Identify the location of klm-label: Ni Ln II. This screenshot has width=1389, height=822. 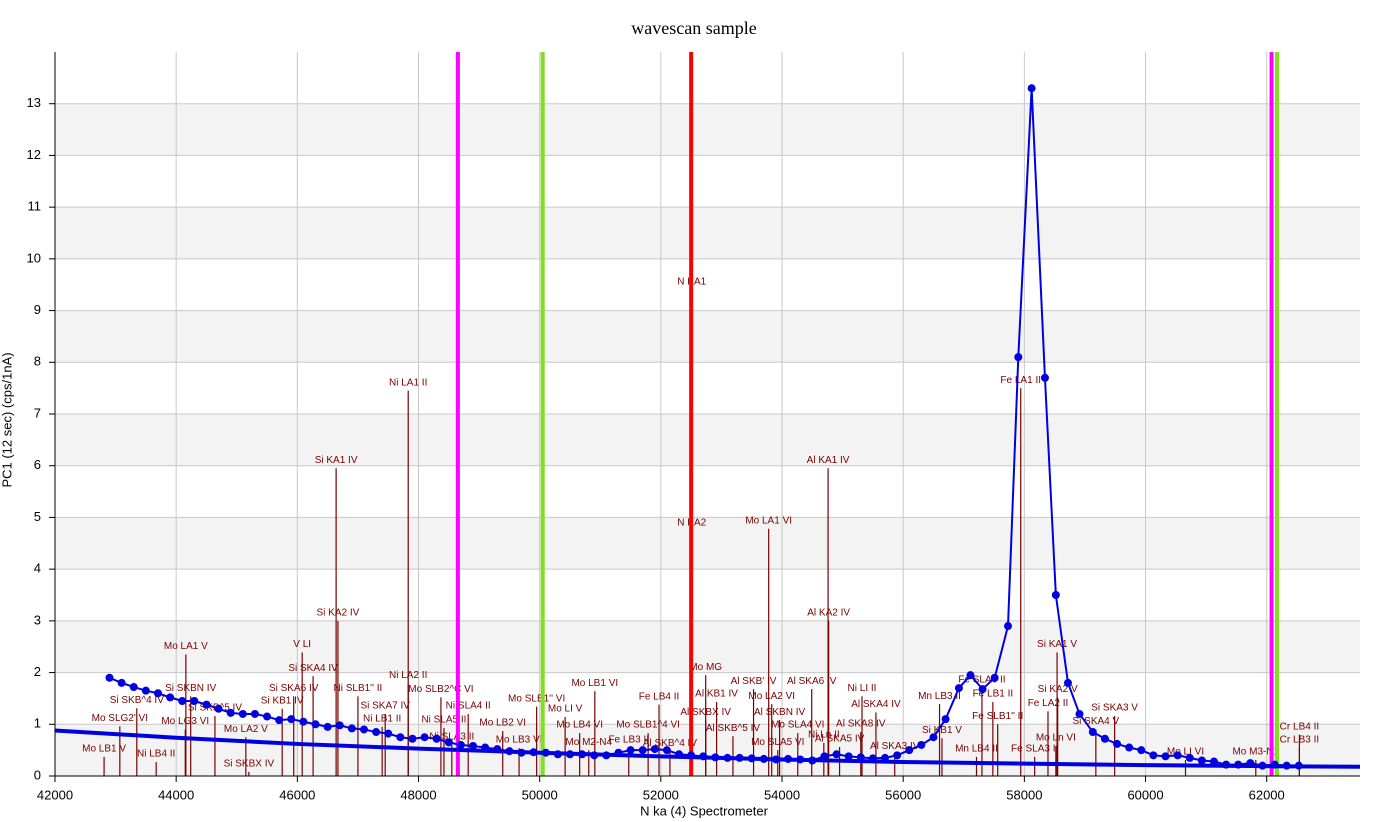
(824, 735).